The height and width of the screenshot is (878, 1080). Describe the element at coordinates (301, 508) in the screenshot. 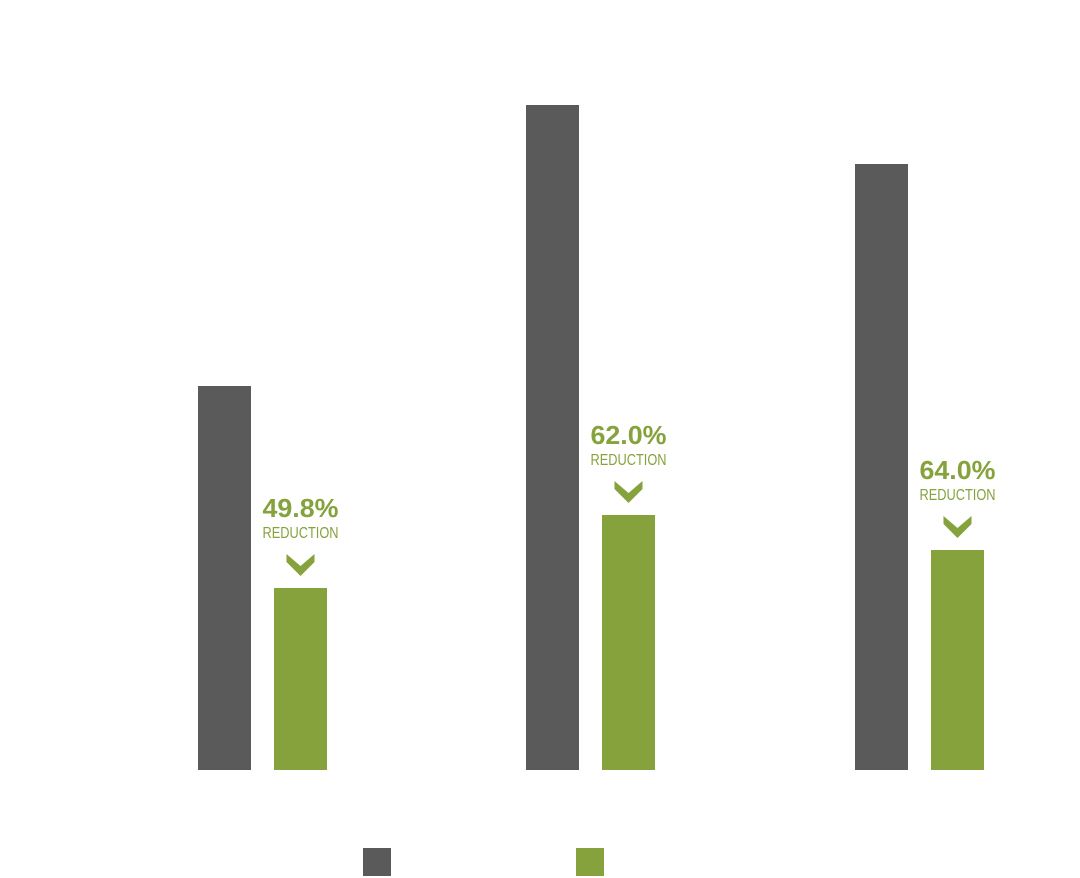

I see `reduction-value: 49.8%` at that location.